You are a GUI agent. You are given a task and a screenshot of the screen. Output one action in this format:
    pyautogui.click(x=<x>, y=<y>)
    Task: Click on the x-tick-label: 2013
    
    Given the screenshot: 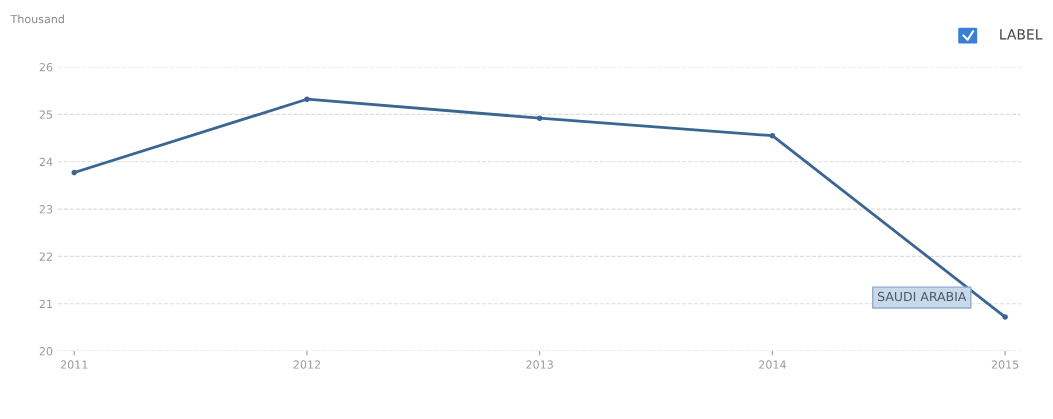 What is the action you would take?
    pyautogui.click(x=539, y=364)
    